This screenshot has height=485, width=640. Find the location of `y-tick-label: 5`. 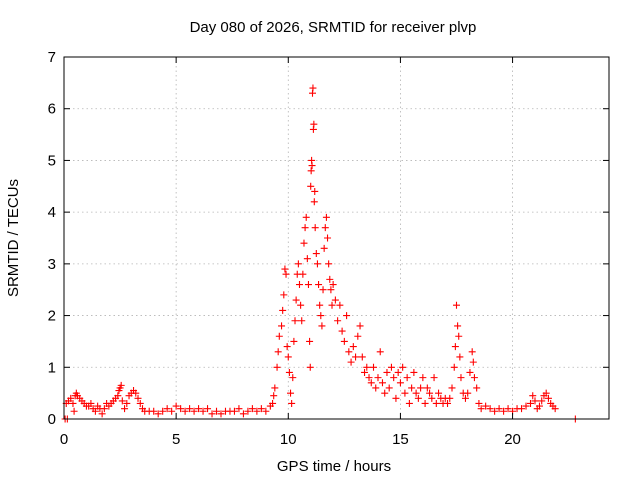

y-tick-label: 5 is located at coordinates (52, 160).